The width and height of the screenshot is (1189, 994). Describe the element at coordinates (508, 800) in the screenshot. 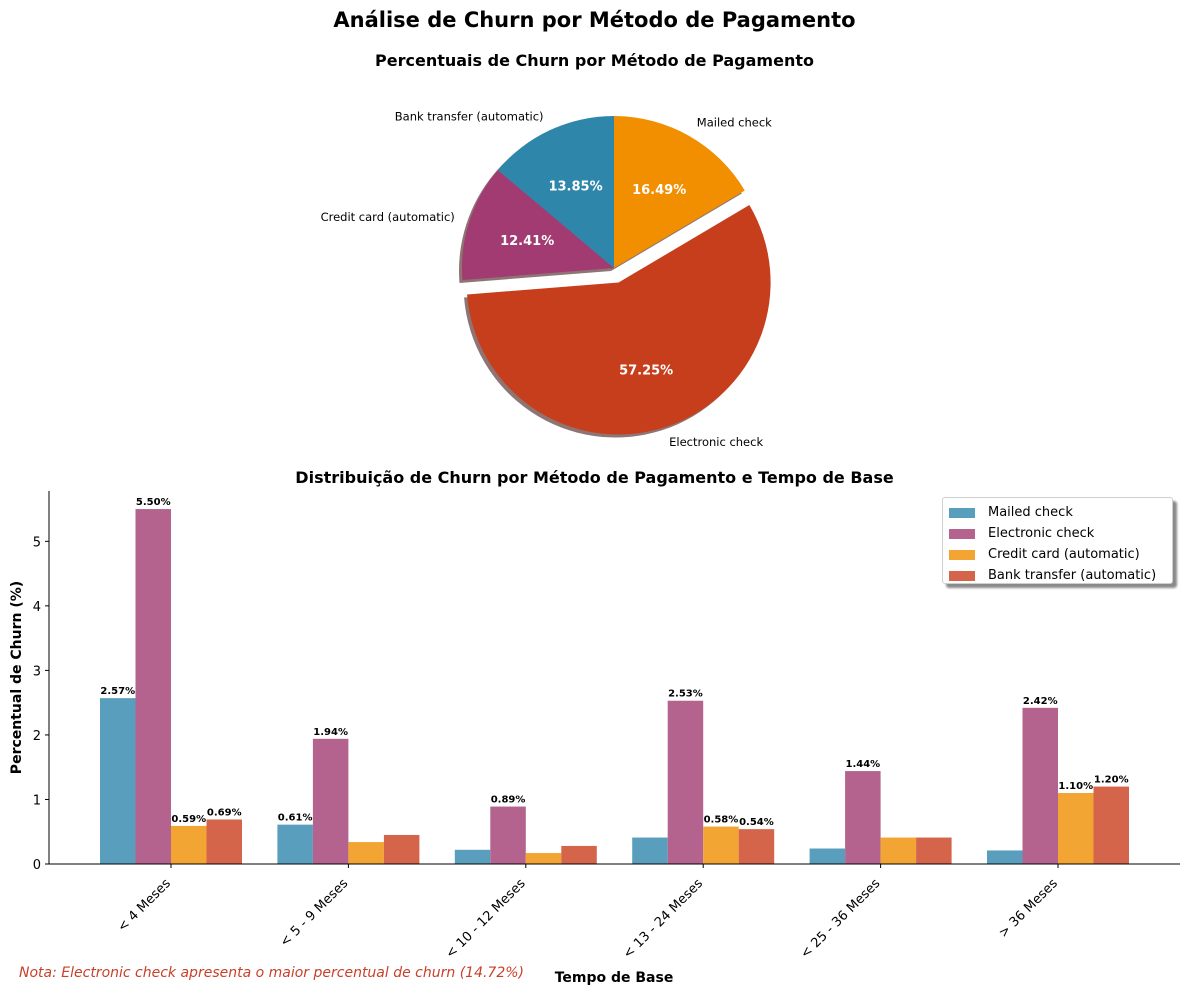

I see `bar-value-label-electronic-check-2: 0.89%` at that location.